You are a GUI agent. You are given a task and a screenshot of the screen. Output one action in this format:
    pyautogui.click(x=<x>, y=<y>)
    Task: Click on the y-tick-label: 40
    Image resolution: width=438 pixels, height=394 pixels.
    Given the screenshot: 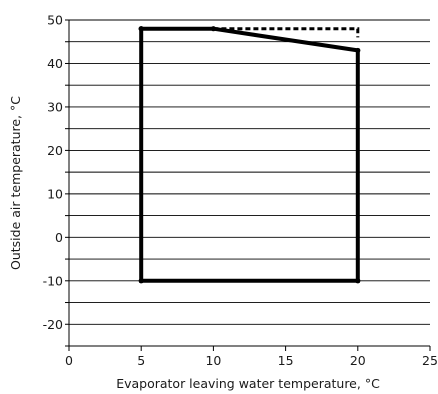 What is the action you would take?
    pyautogui.click(x=55, y=63)
    